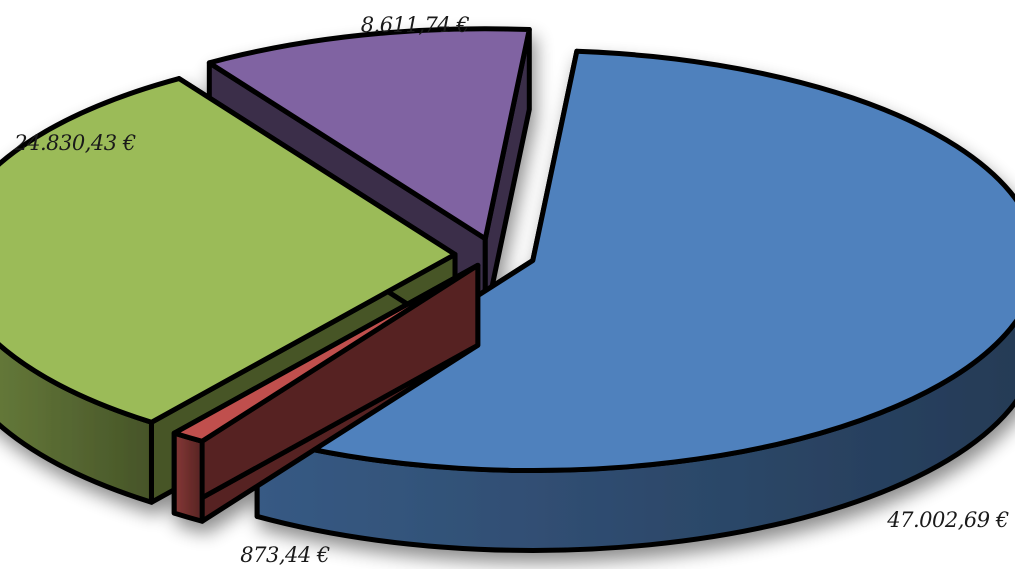  I want to click on slice-value-label: 873,44 €, so click(285, 555).